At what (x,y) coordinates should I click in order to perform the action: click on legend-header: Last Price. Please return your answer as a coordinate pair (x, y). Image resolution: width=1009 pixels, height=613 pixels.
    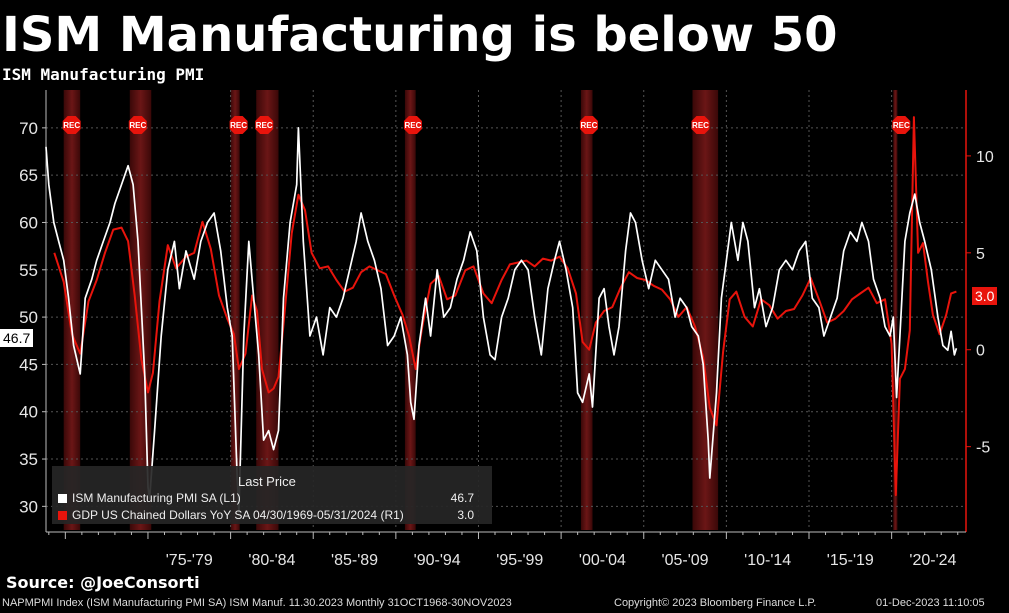
    Looking at the image, I should click on (267, 481).